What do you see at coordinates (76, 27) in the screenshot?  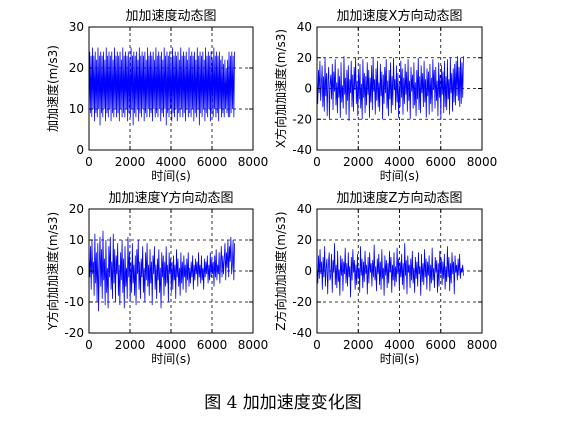 I see `y-tick-label: 30` at bounding box center [76, 27].